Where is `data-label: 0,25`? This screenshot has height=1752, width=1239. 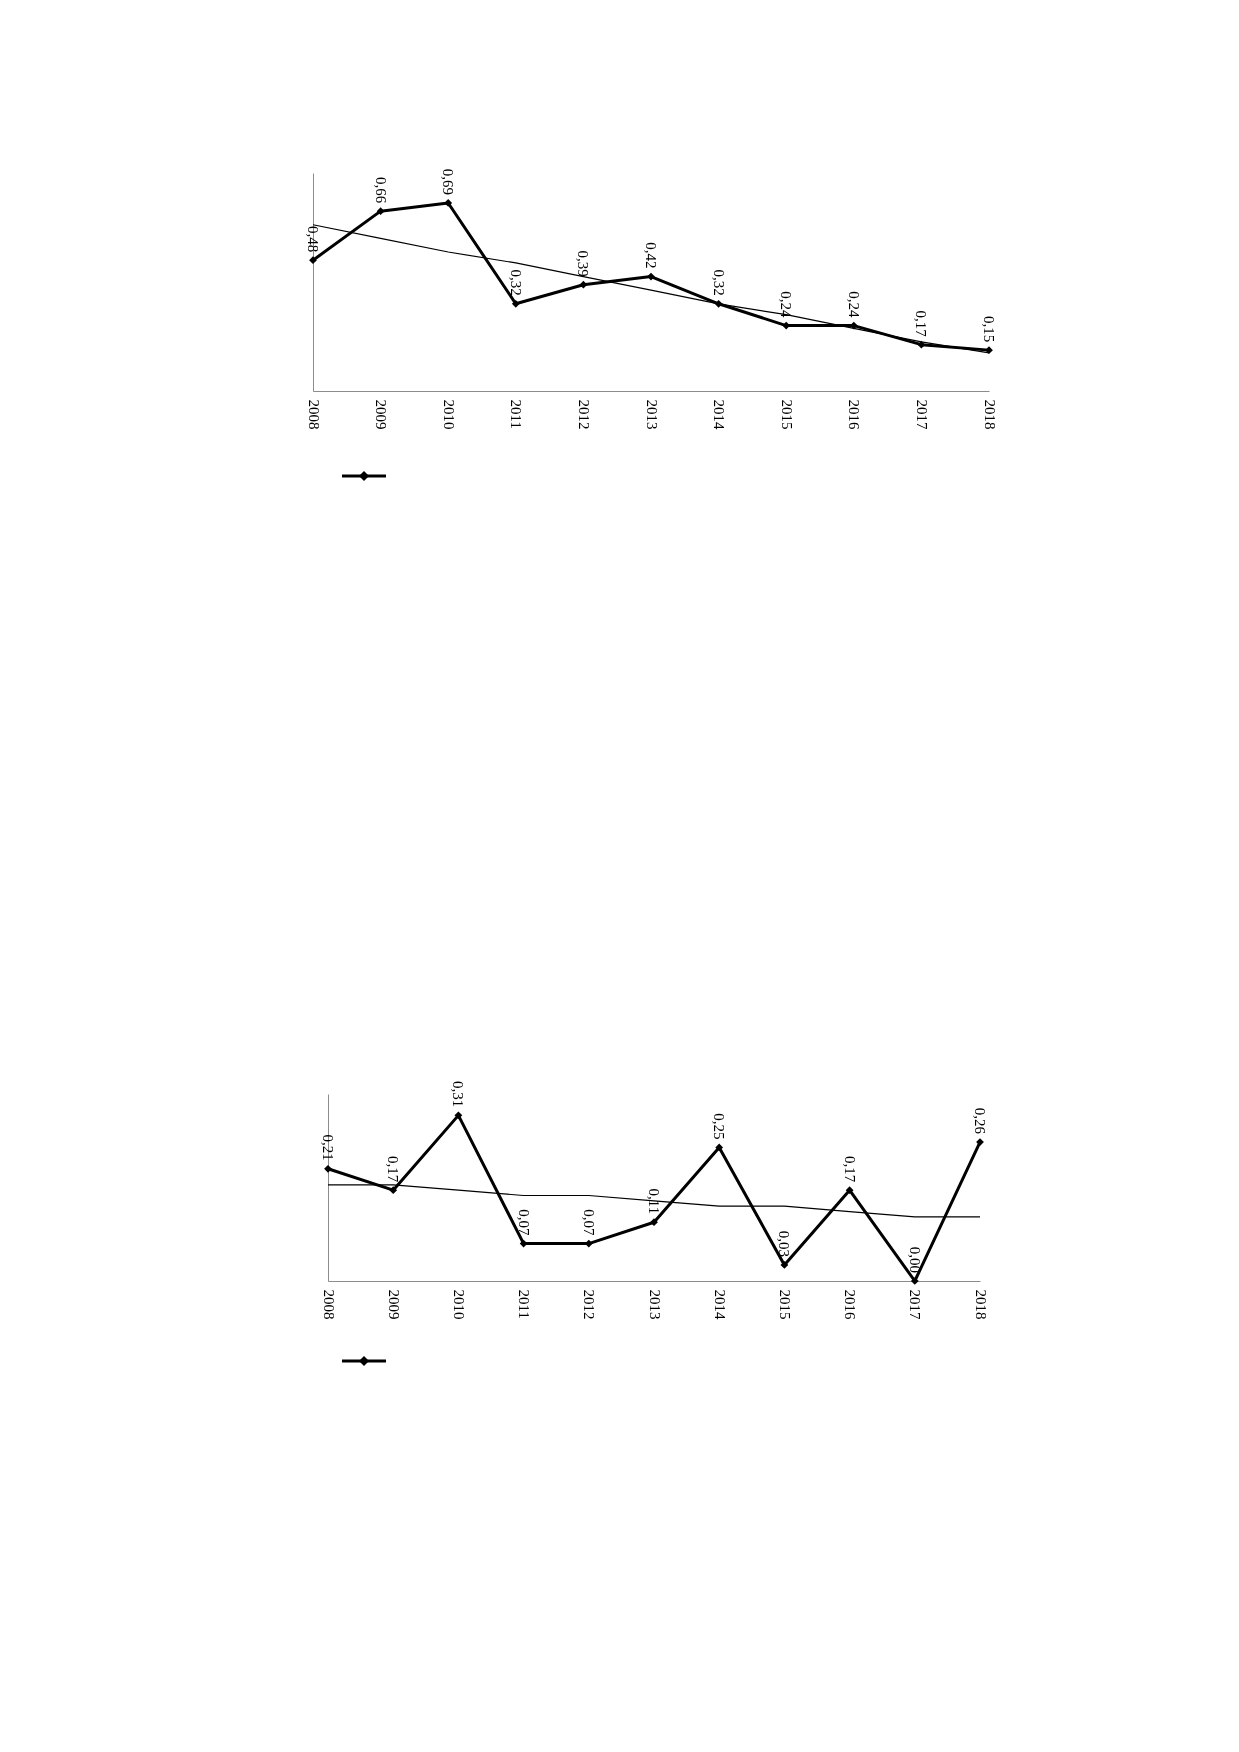 data-label: 0,25 is located at coordinates (719, 1126).